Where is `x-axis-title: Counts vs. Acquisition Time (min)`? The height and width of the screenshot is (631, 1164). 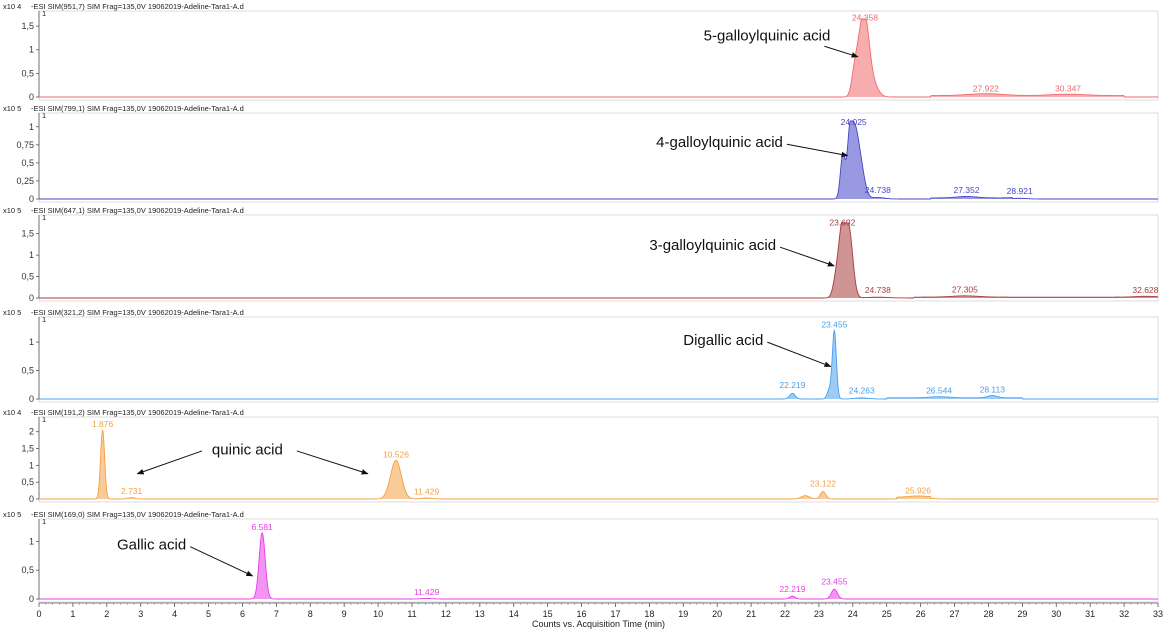
x-axis-title: Counts vs. Acquisition Time (min) is located at coordinates (598, 624).